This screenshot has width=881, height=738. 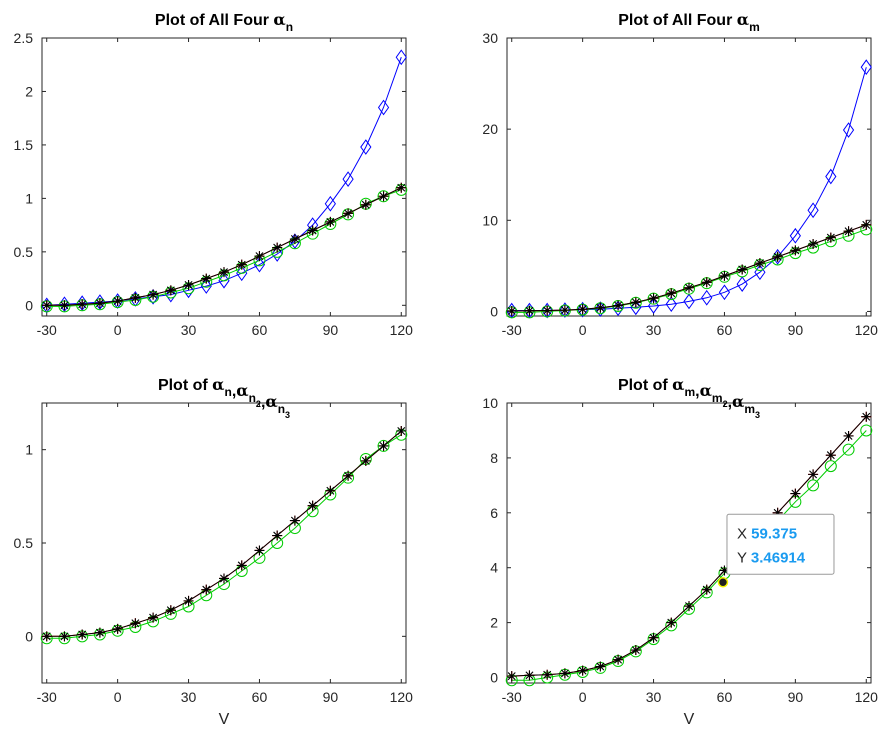 What do you see at coordinates (689, 397) in the screenshot?
I see `chart-title: Plot of αm,αm2,αm3` at bounding box center [689, 397].